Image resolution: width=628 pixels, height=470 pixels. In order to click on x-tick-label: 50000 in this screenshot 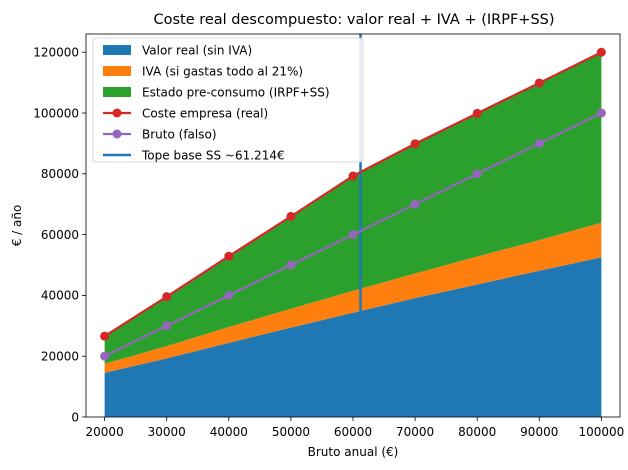, I will do `click(291, 432)`.